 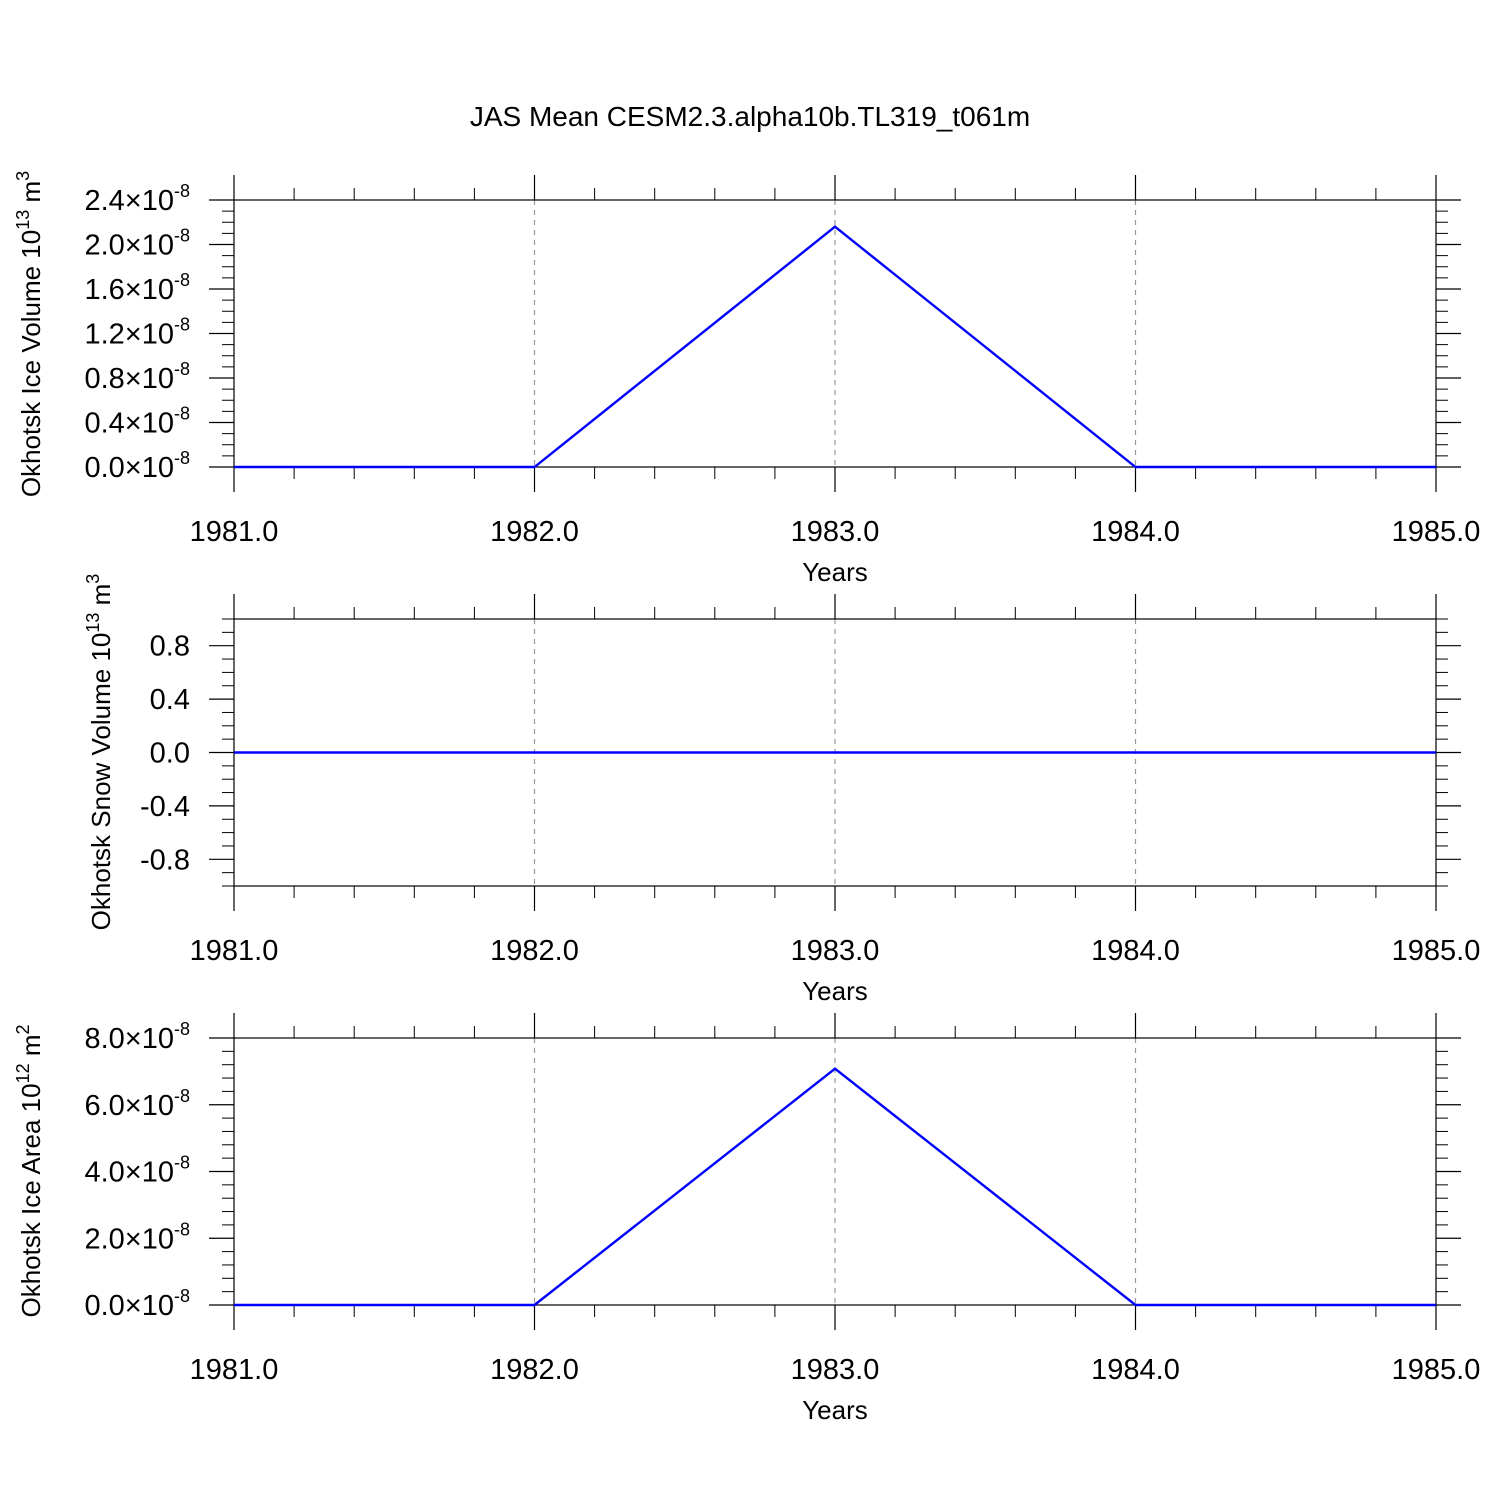 I want to click on y-tick-label: 0.8, so click(x=170, y=647).